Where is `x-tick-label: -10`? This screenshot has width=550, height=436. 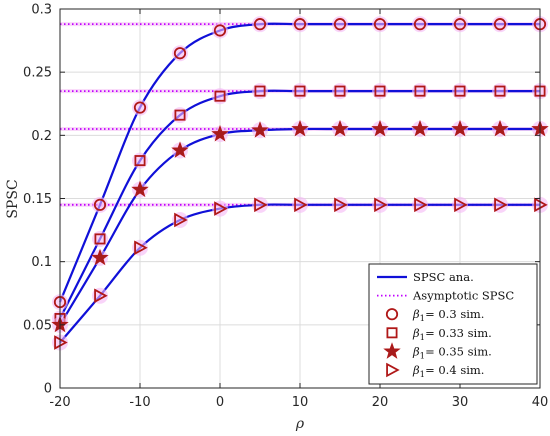
x-tick-label: -10 is located at coordinates (139, 402).